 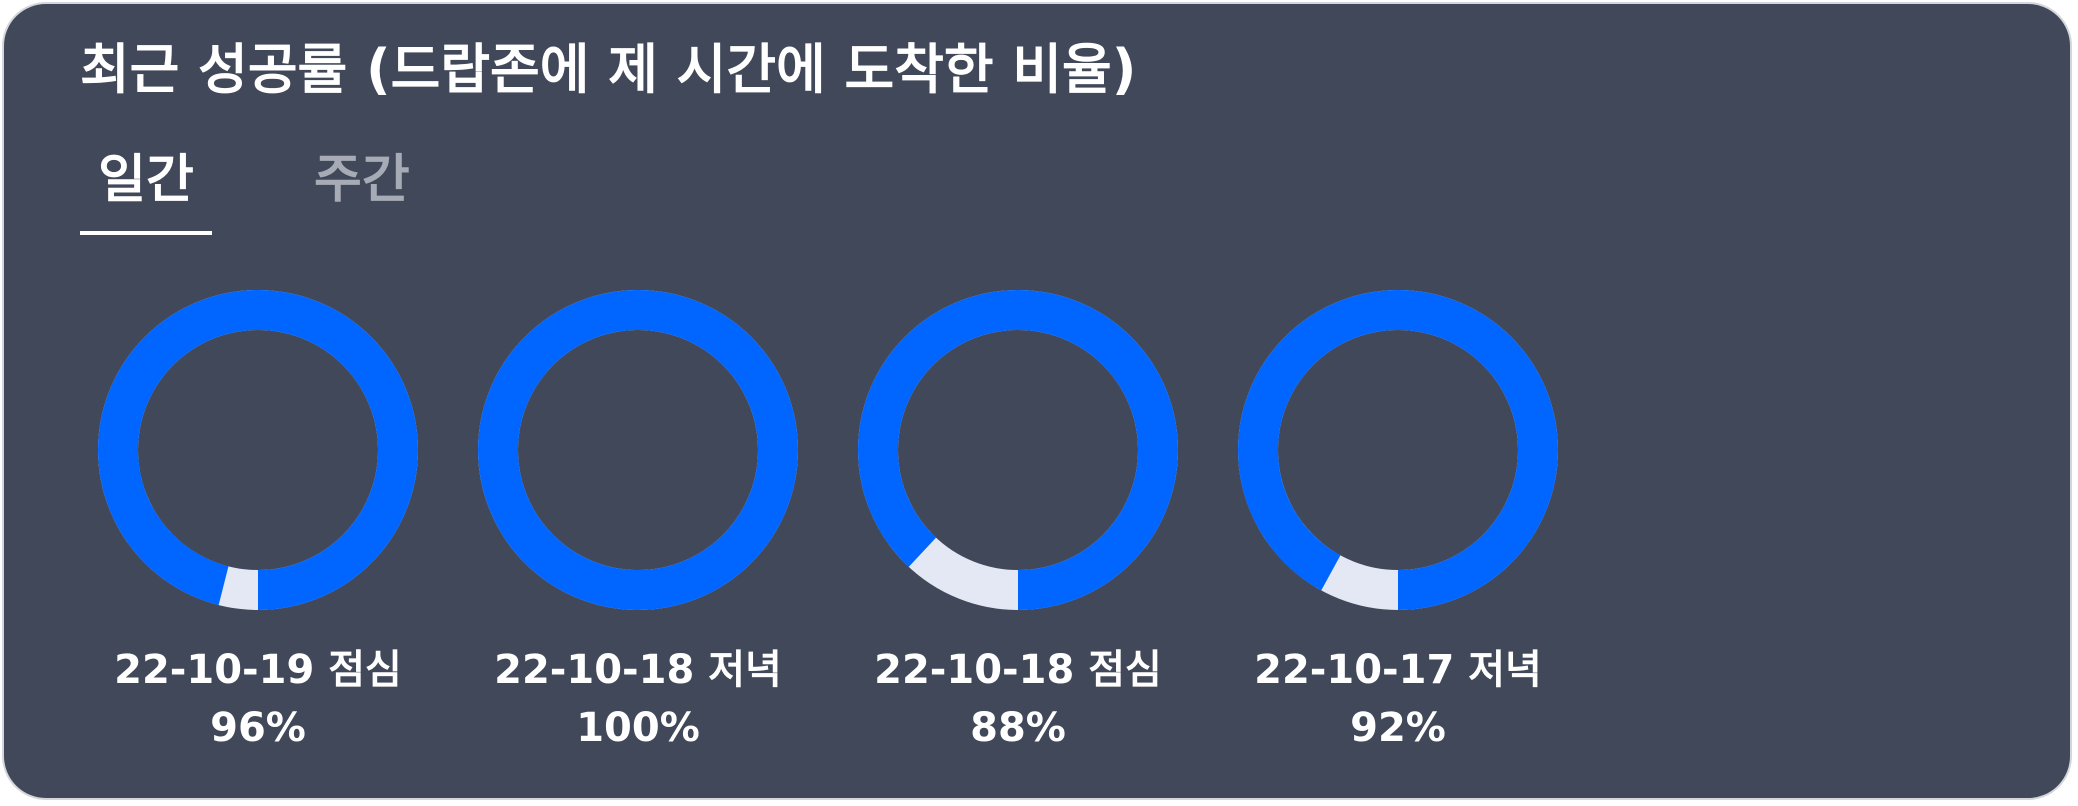 What do you see at coordinates (258, 728) in the screenshot?
I see `donut-value: 96%` at bounding box center [258, 728].